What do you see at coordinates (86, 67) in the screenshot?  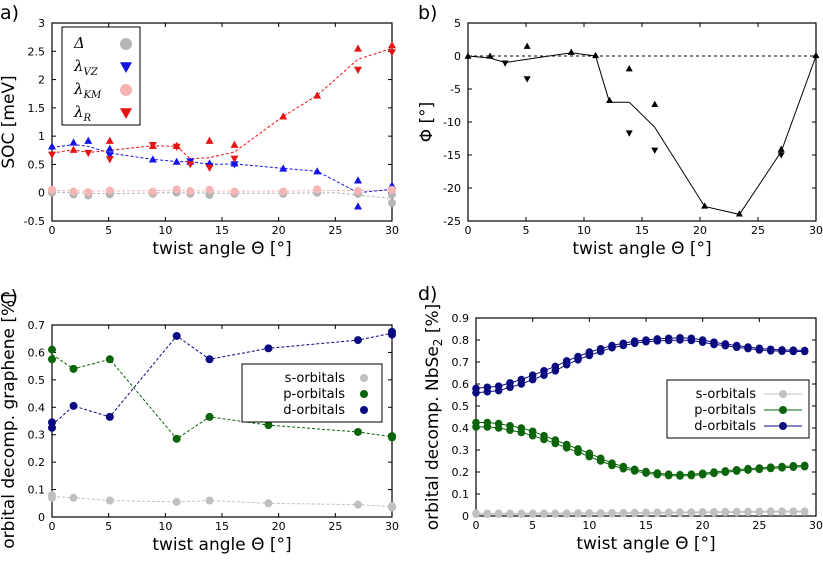 I see `legend-label: λVZ` at bounding box center [86, 67].